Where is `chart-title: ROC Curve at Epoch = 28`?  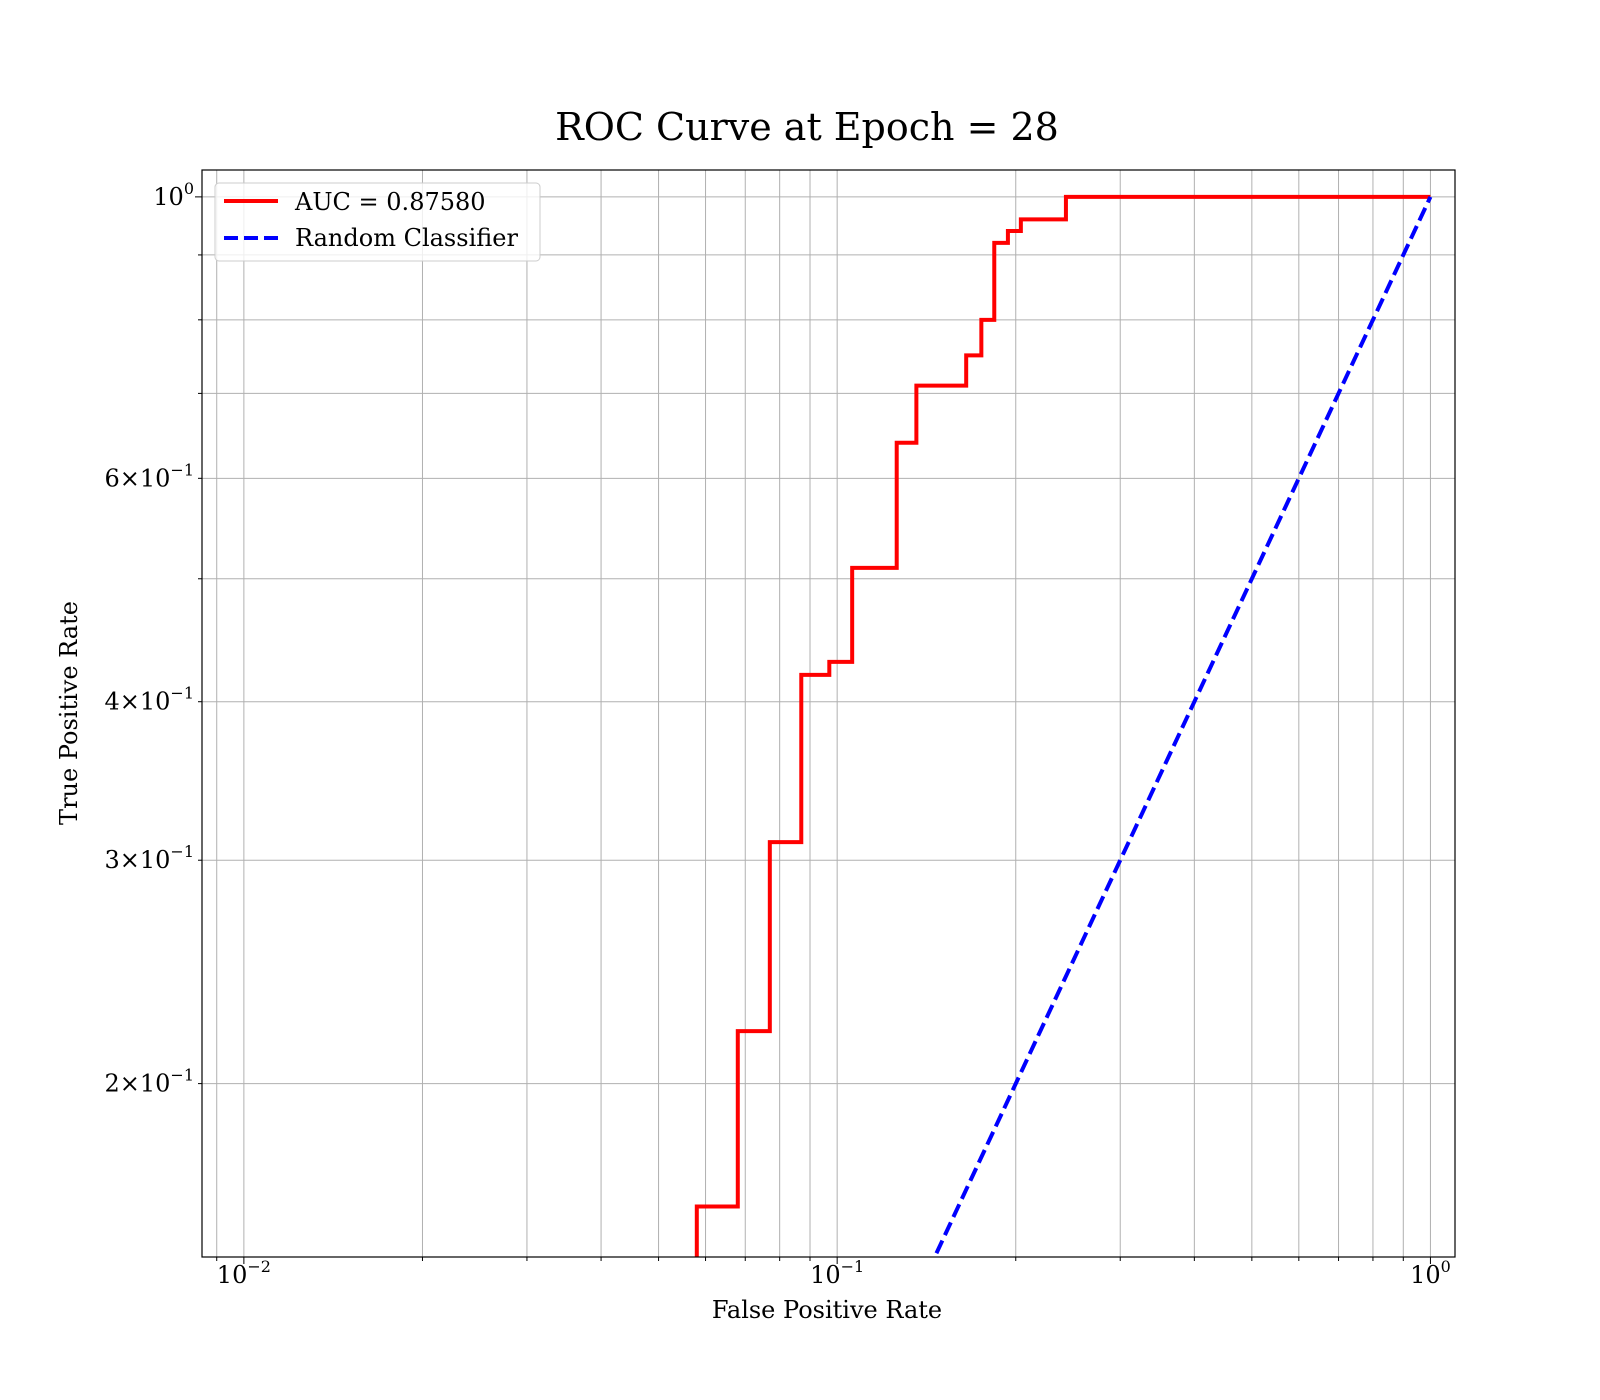 chart-title: ROC Curve at Epoch = 28 is located at coordinates (807, 127).